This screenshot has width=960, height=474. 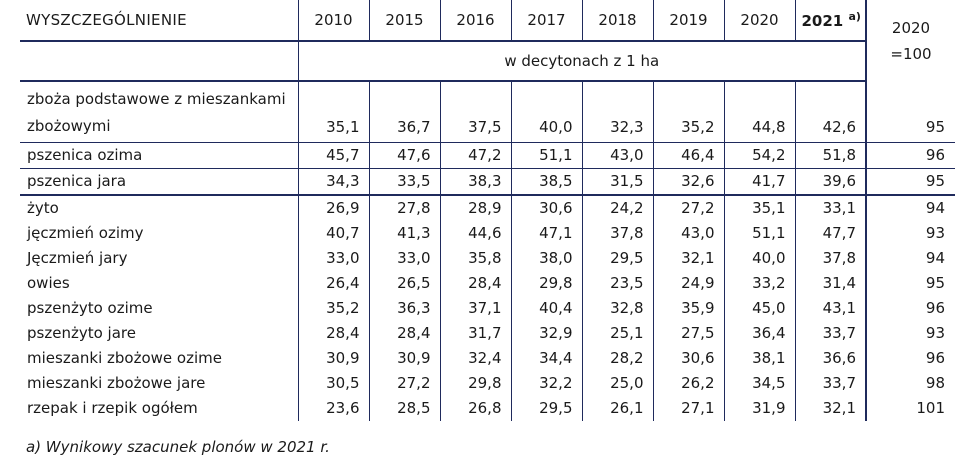 I want to click on row-value: 47,2, so click(x=475, y=155).